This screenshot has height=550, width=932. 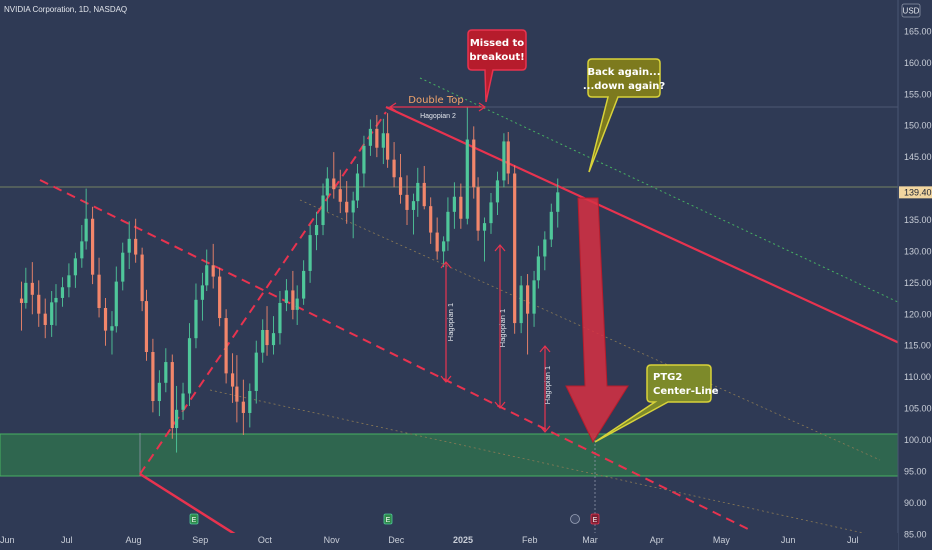 I want to click on currency-label: USD, so click(x=911, y=11).